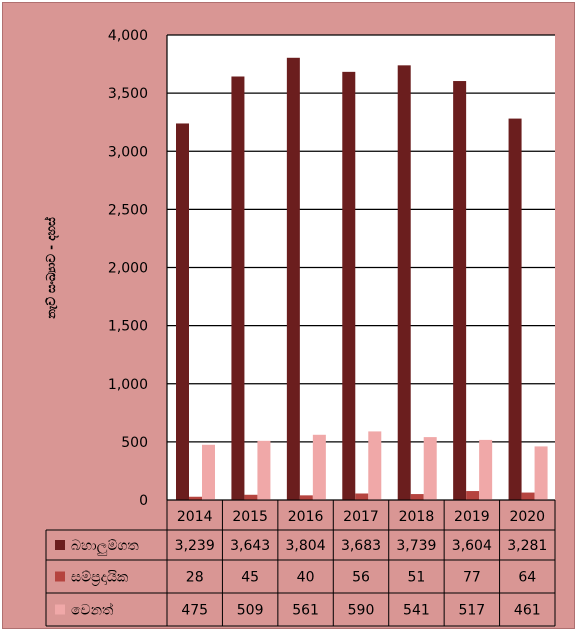  I want to click on y-tick-label: 1,500, so click(128, 327).